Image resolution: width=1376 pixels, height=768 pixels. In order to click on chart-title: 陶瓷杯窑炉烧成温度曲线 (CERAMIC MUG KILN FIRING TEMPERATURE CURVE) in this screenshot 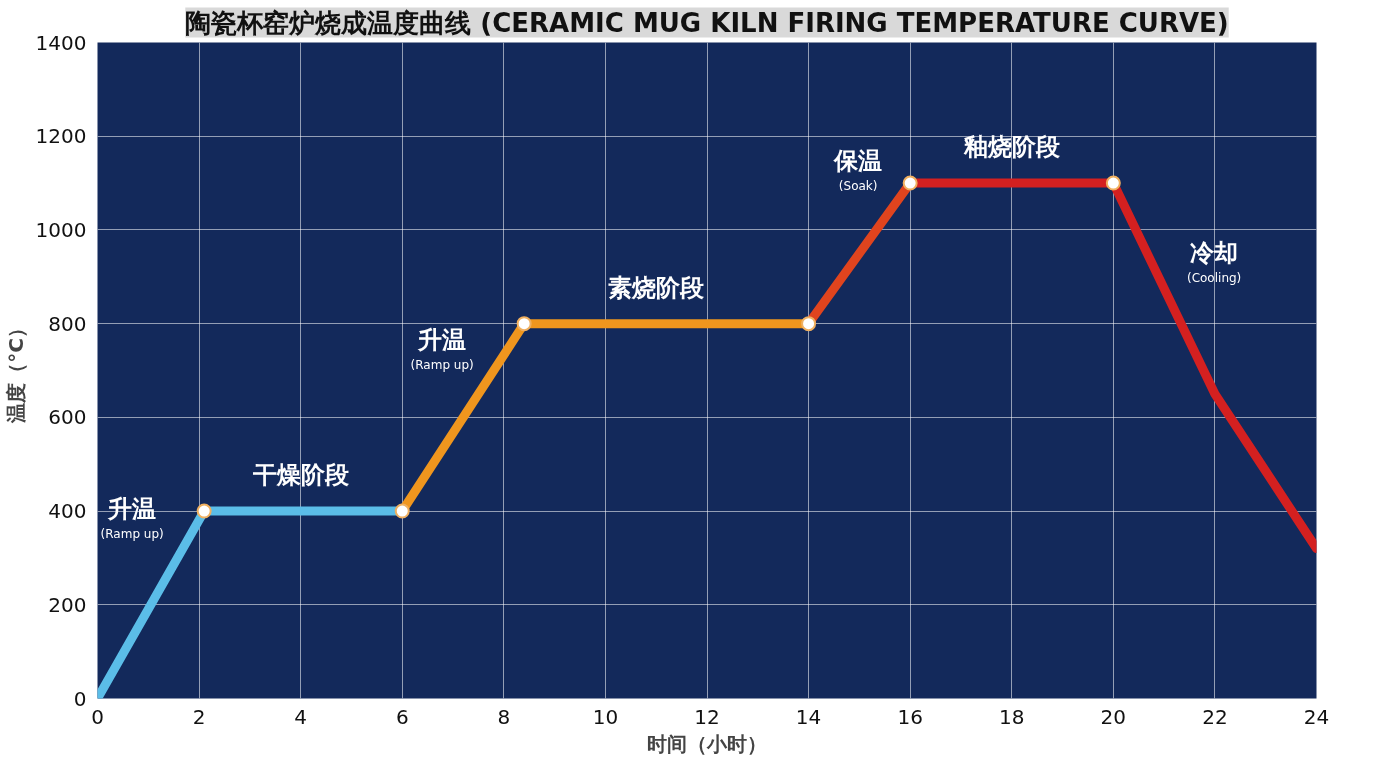, I will do `click(707, 22)`.